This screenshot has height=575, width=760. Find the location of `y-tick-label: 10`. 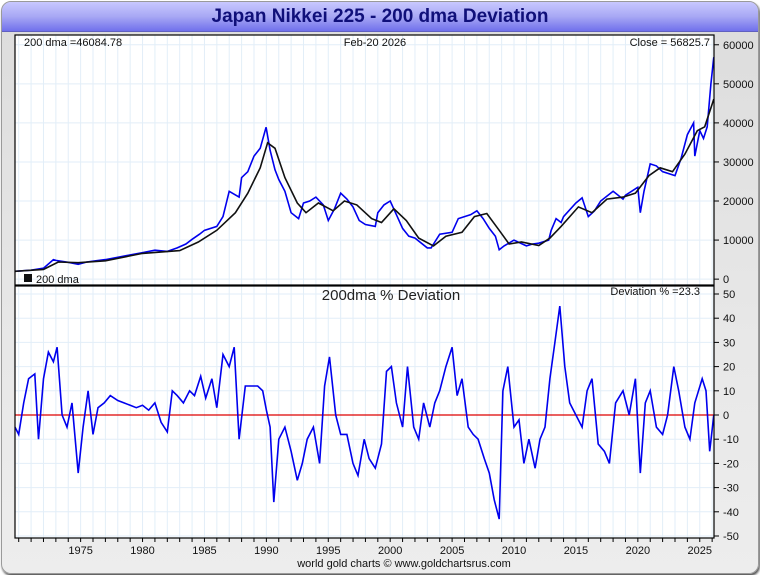

y-tick-label: 10 is located at coordinates (729, 392).